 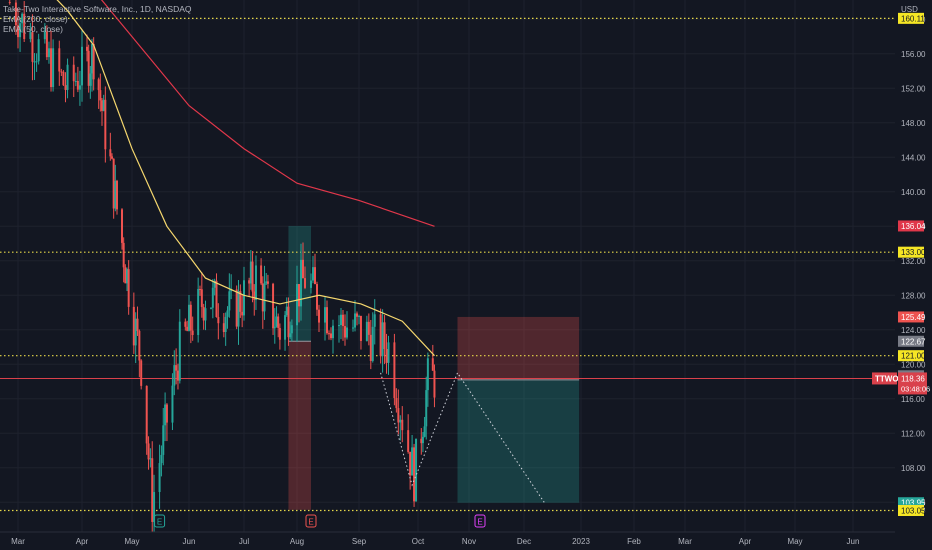 I want to click on price-label-text: 125.49, so click(x=913, y=317).